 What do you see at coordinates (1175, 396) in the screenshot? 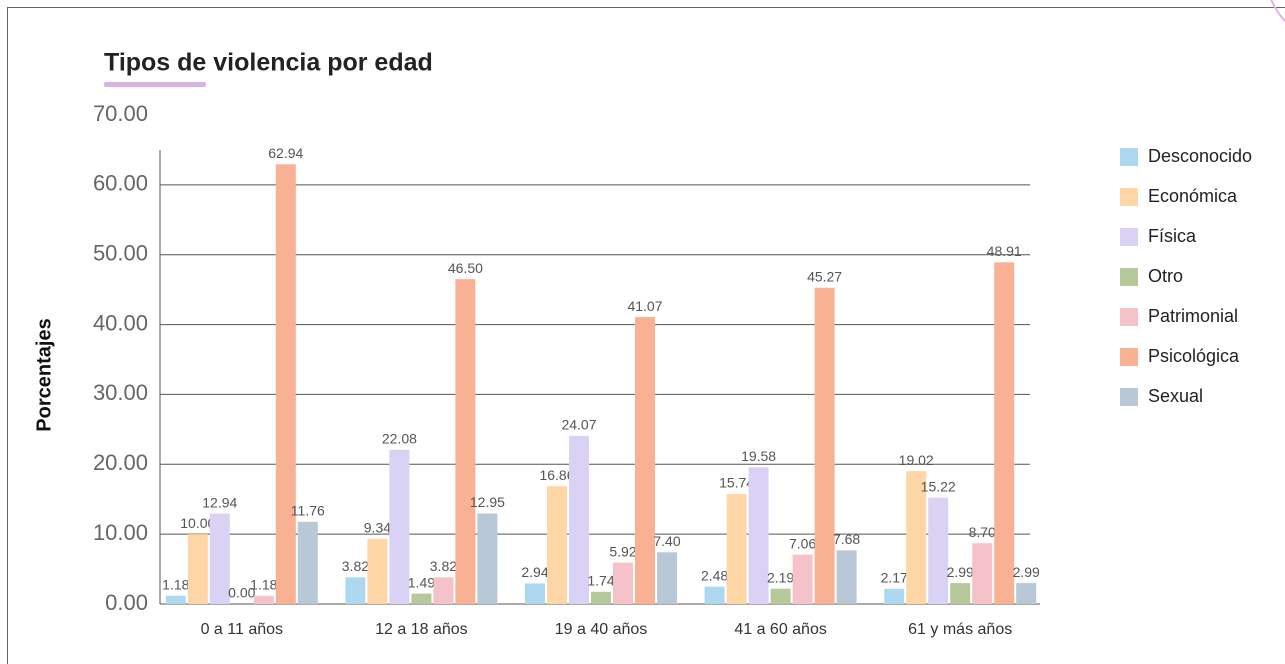
I see `legend-label: Sexual` at bounding box center [1175, 396].